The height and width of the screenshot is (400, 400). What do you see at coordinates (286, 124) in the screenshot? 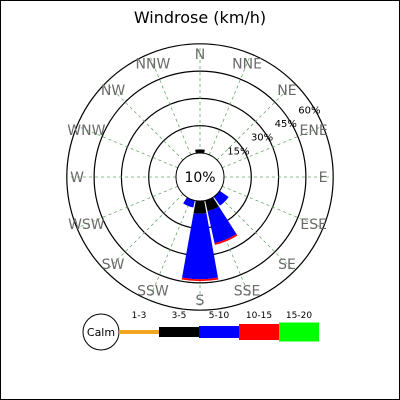
I see `ring-label: 45%` at bounding box center [286, 124].